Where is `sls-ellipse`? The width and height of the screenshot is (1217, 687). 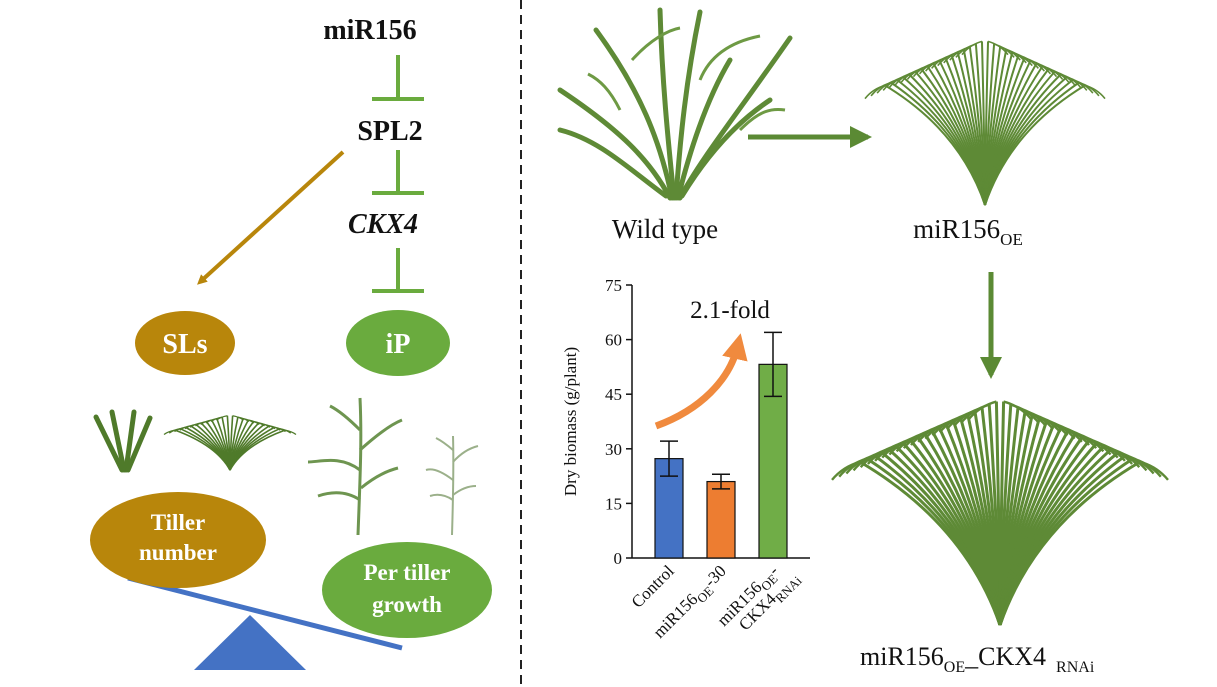
sls-ellipse is located at coordinates (185, 343).